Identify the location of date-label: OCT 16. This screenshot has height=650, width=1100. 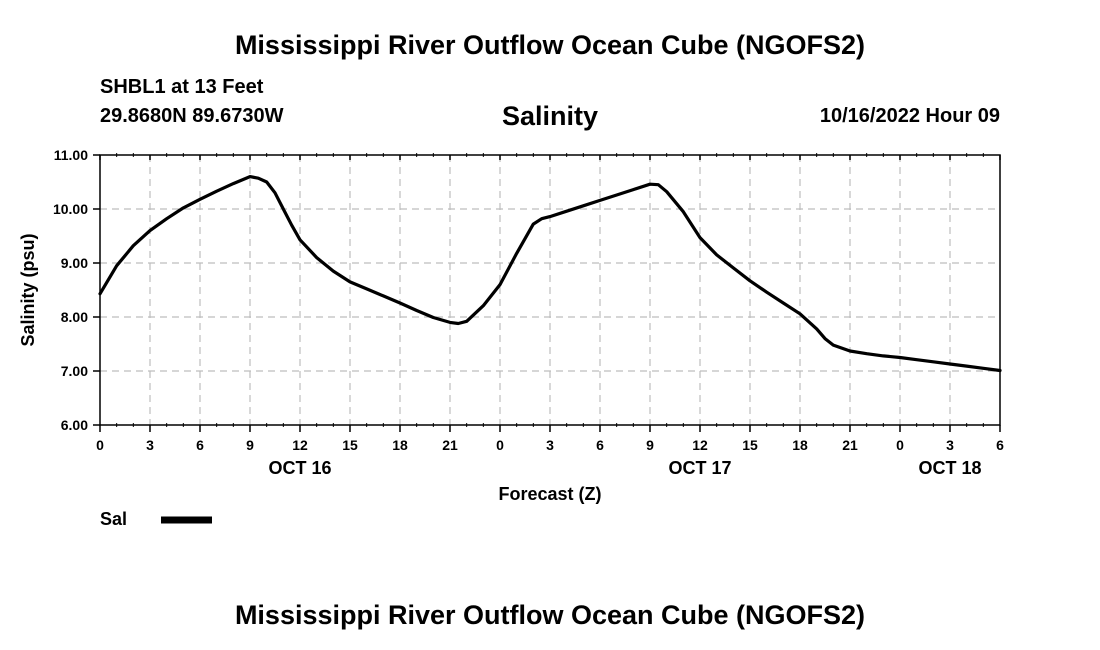
(299, 468).